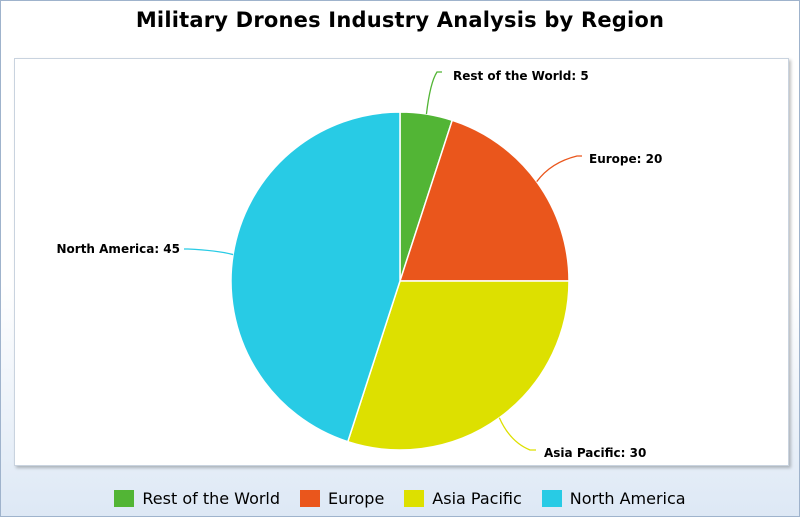 The image size is (800, 517). What do you see at coordinates (477, 498) in the screenshot?
I see `legend-label: Asia Pacific` at bounding box center [477, 498].